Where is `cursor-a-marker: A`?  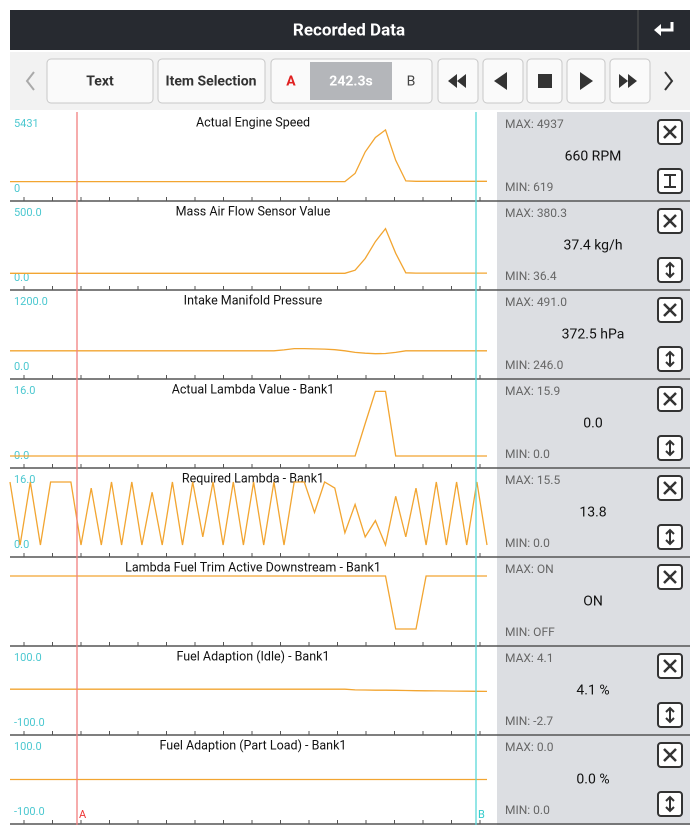
cursor-a-marker: A is located at coordinates (83, 814).